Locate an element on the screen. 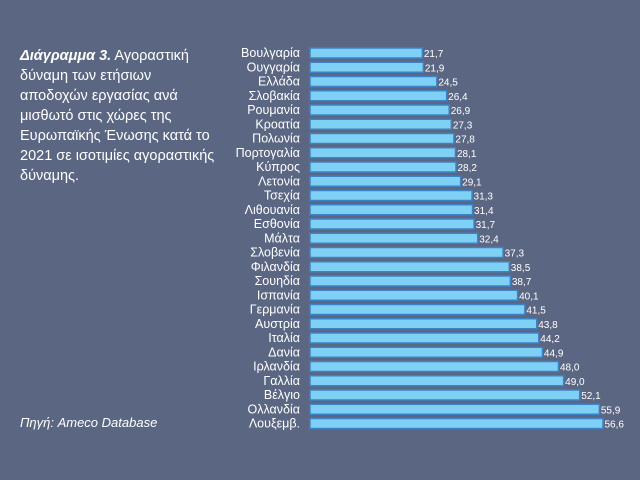 This screenshot has width=640, height=480. value-label: 48,0 is located at coordinates (570, 368).